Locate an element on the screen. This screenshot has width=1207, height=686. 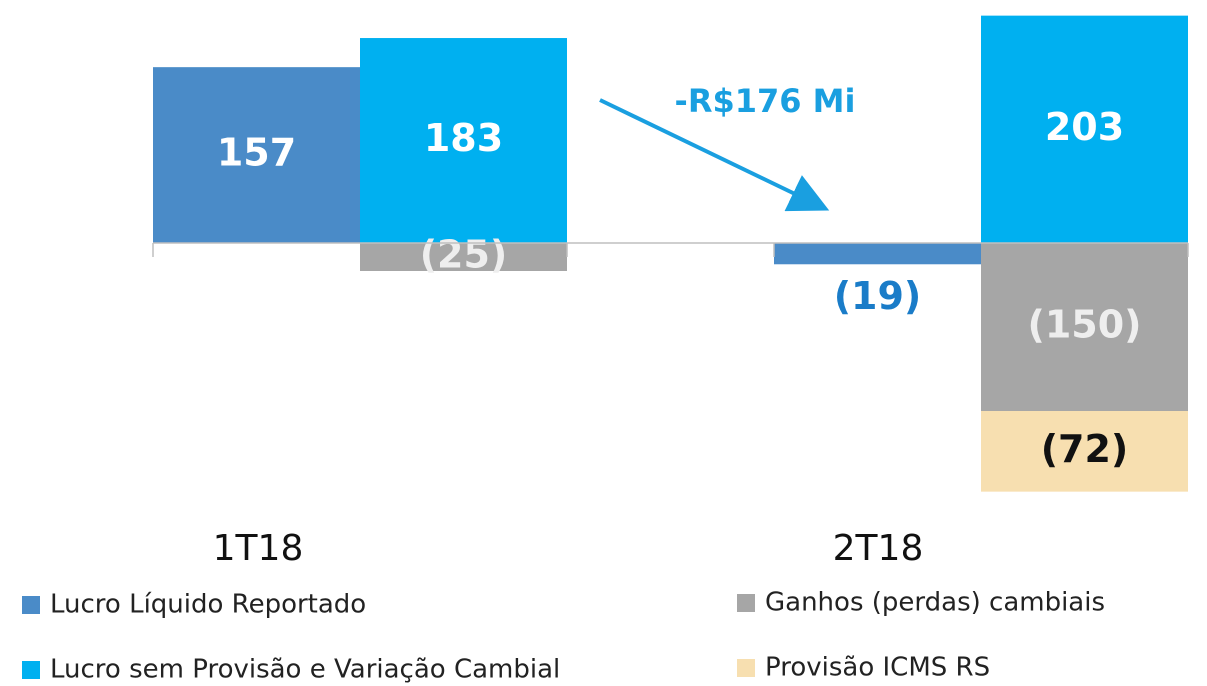
value-label: (25) is located at coordinates (464, 255).